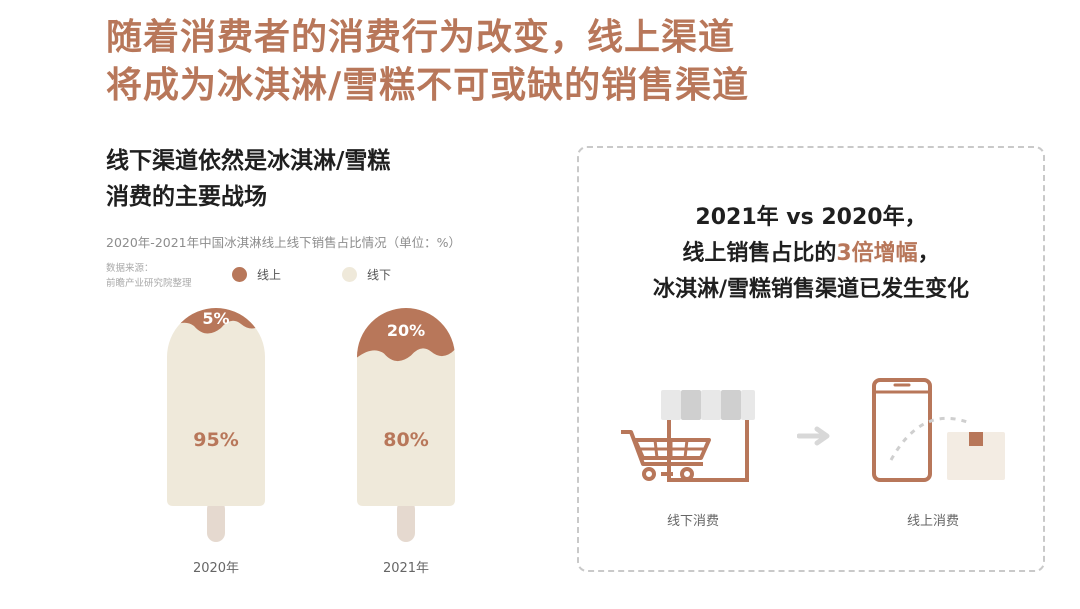 The width and height of the screenshot is (1080, 609). What do you see at coordinates (248, 179) in the screenshot?
I see `subheading: 线下渠道依然是冰淇淋/雪糕 消费的主要战场` at bounding box center [248, 179].